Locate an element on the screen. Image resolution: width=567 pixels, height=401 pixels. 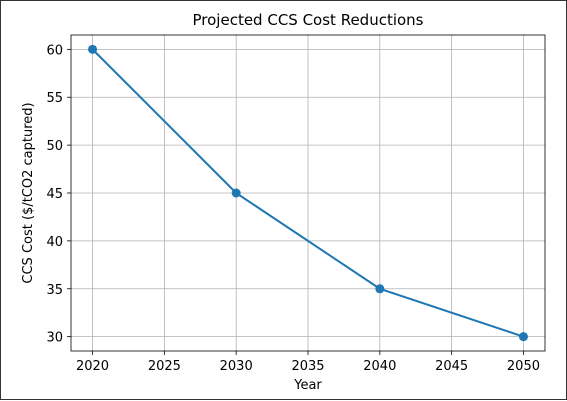
chart-title: Projected CCS Cost Reductions is located at coordinates (308, 20).